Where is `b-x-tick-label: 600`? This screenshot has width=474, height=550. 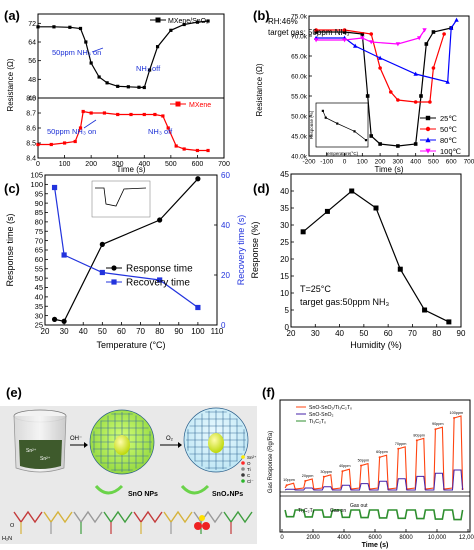
b-x-tick-label: 600 is located at coordinates (451, 162).